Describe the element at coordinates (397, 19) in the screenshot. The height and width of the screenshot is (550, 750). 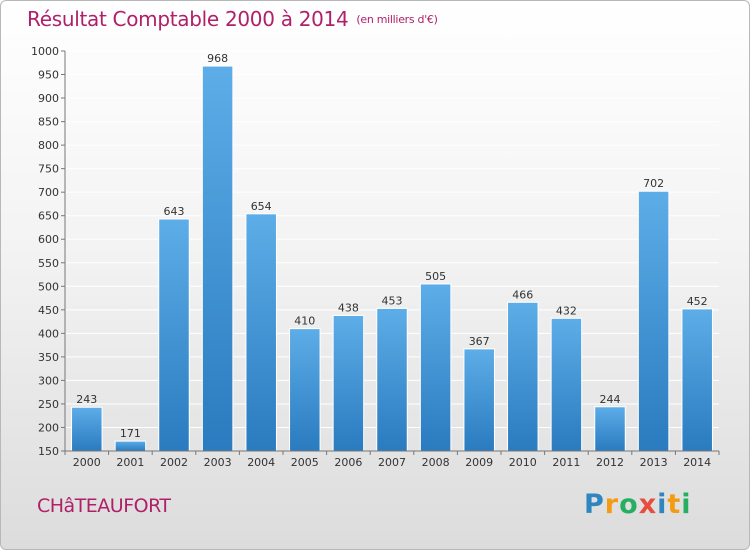
I see `chart-subtitle: (en milliers d'€)` at that location.